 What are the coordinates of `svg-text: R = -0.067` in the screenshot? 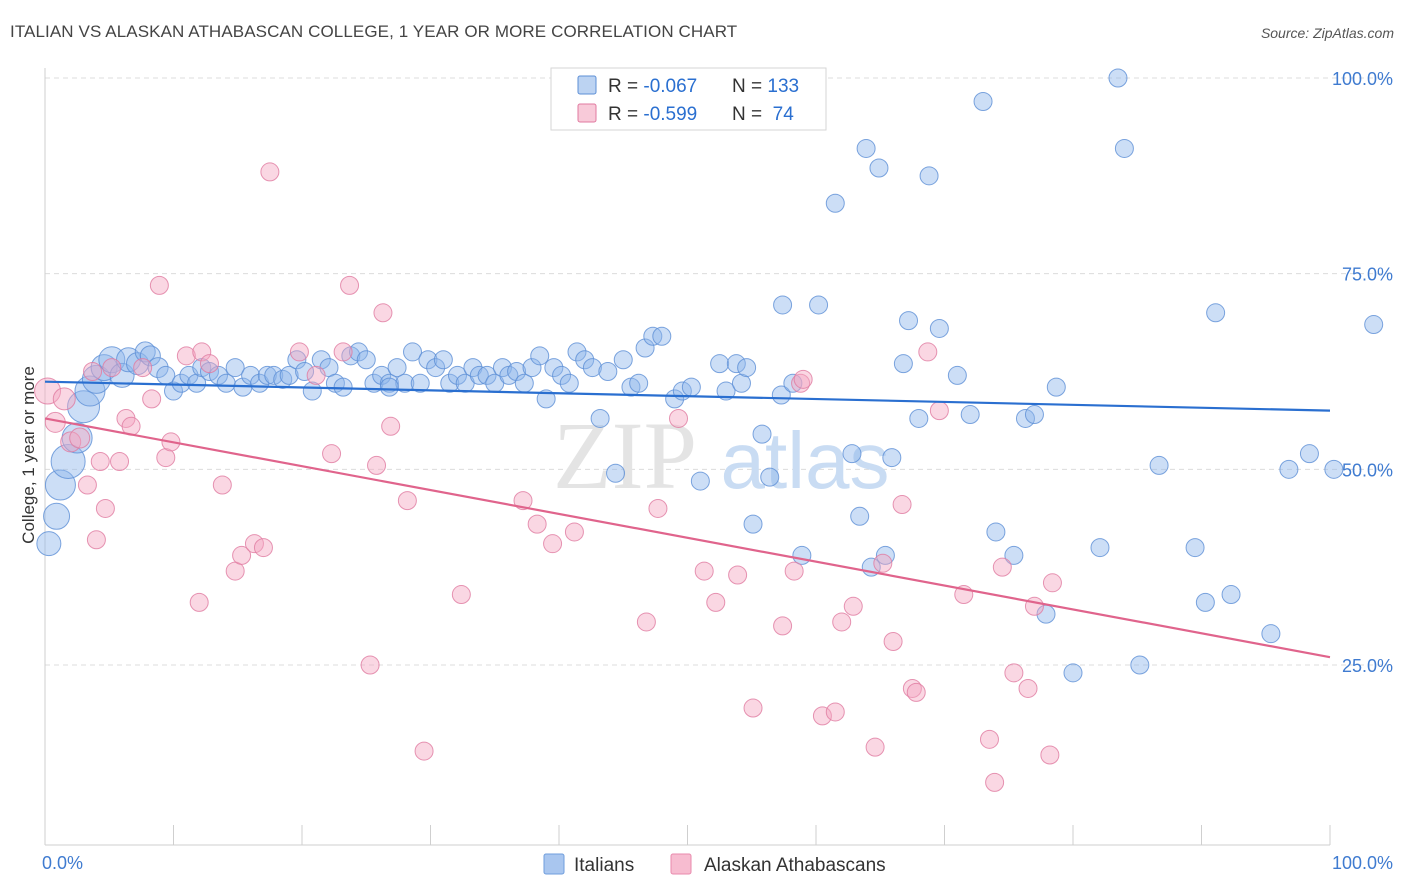 It's located at (652, 86).